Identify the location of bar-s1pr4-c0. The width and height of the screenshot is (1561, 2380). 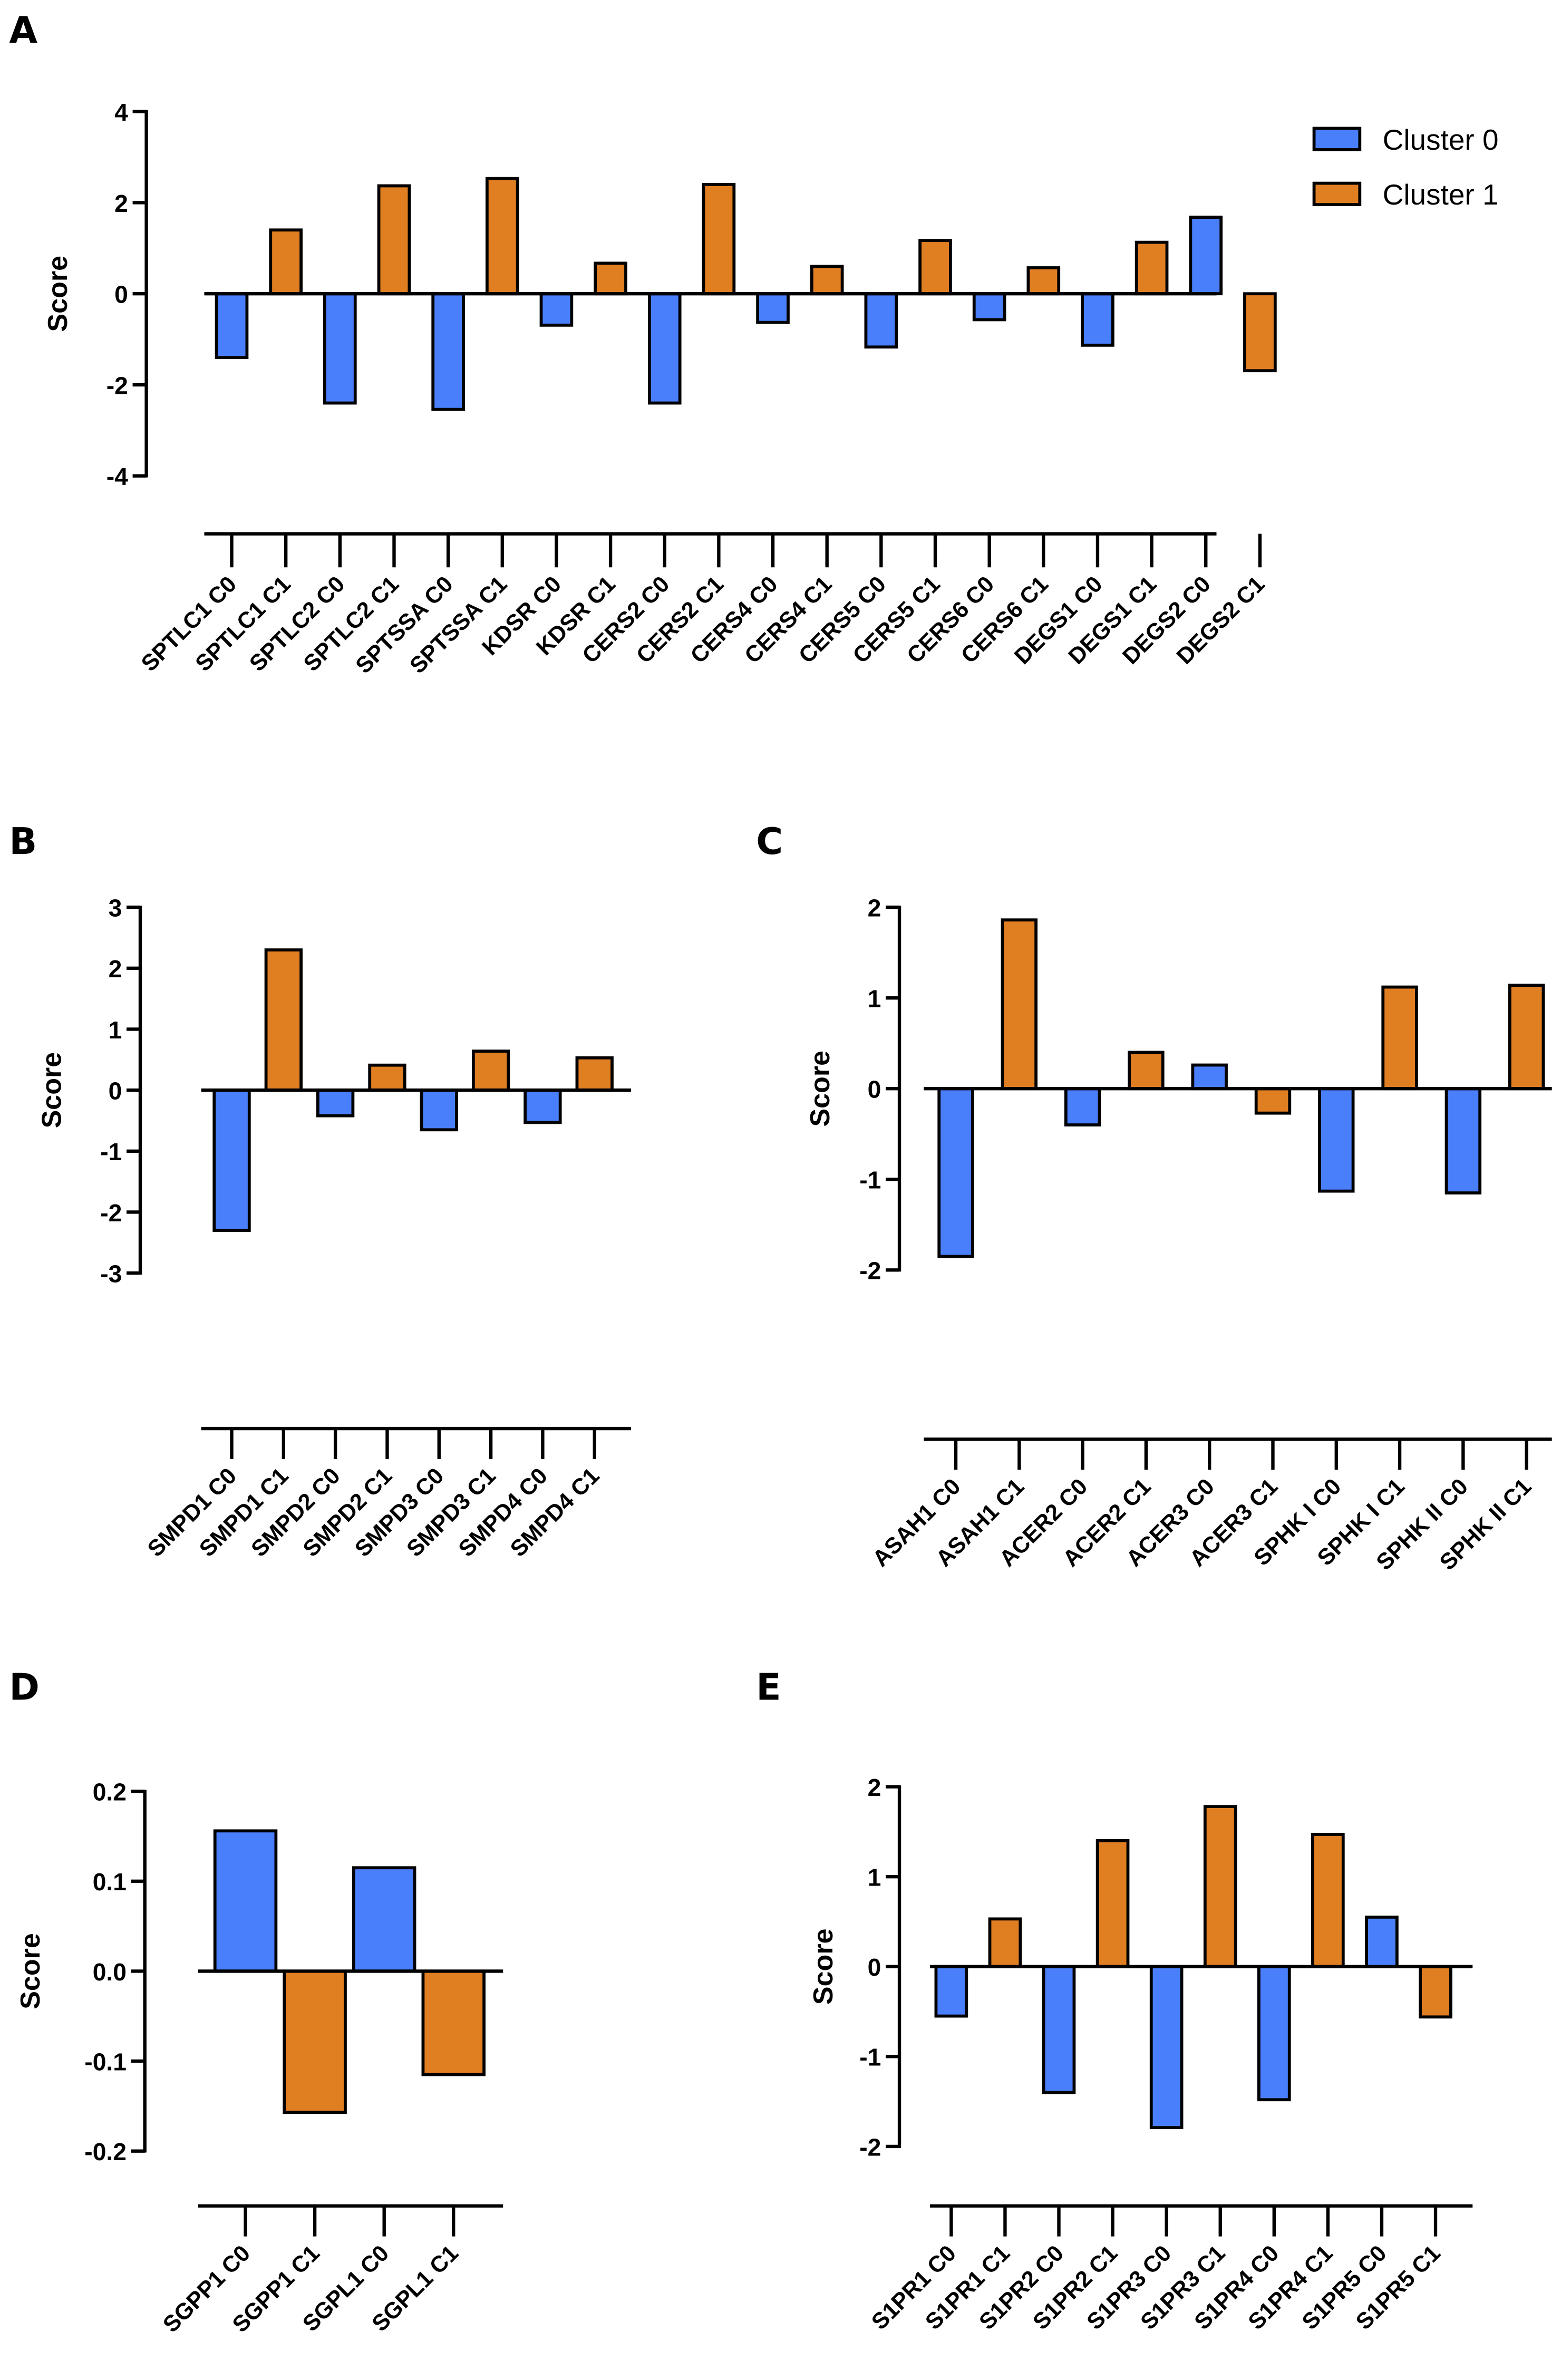
(1274, 2033).